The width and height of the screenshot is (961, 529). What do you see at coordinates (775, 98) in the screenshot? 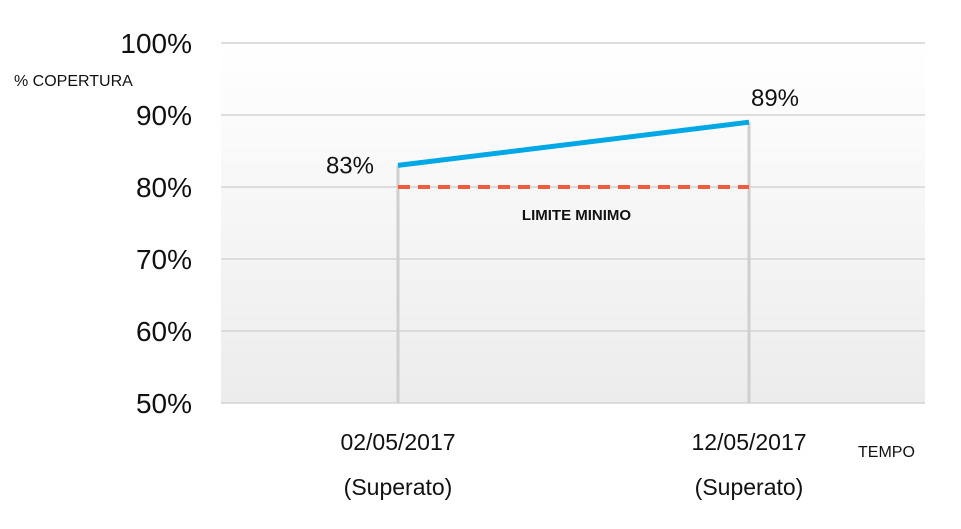
I see `data-label: 89%` at bounding box center [775, 98].